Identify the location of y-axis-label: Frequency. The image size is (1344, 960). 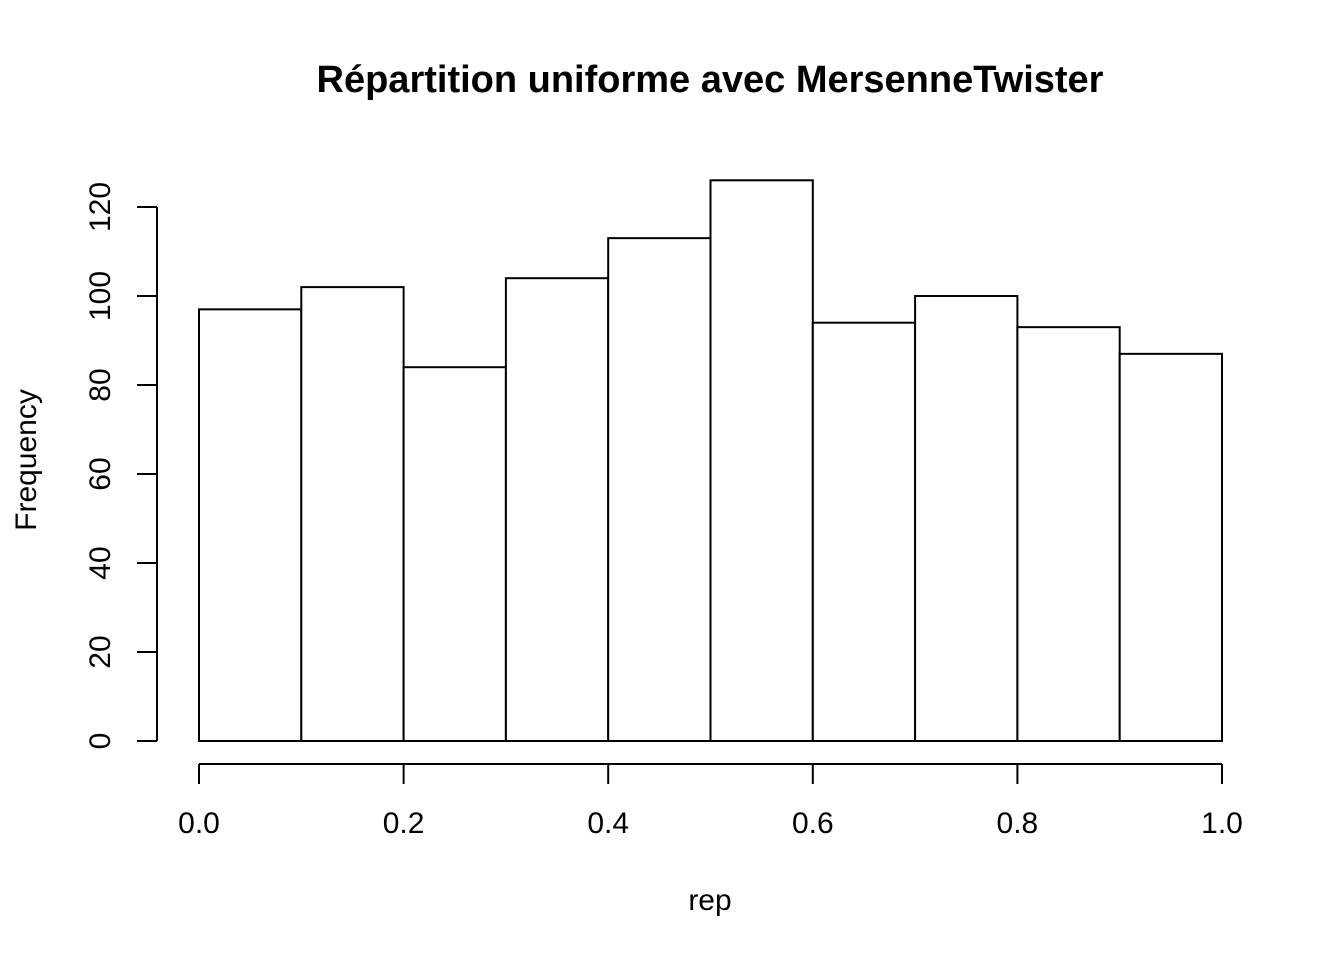
(26, 460).